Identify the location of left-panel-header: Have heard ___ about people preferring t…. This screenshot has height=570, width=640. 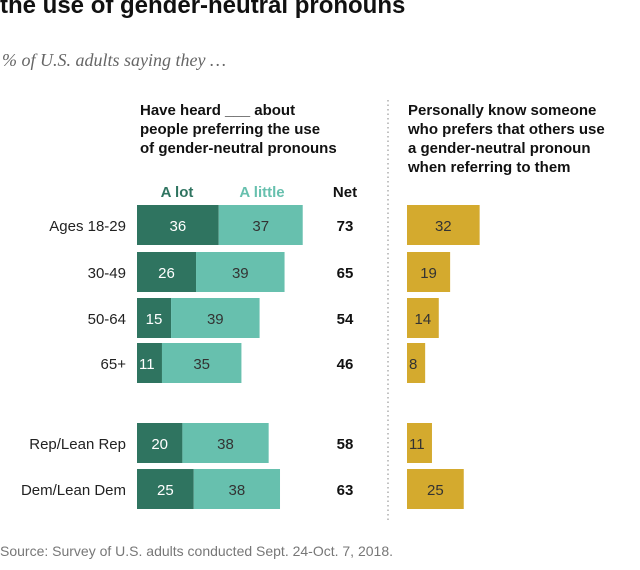
(238, 129).